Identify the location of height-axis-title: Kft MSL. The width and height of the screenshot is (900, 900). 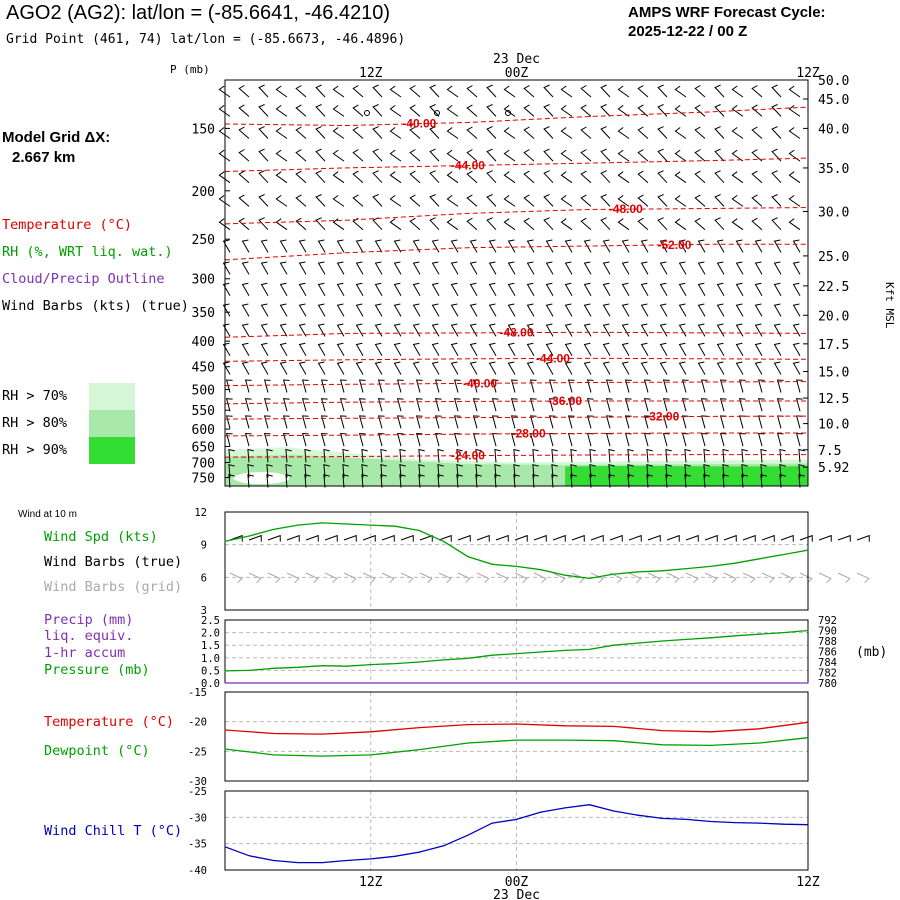
(889, 305).